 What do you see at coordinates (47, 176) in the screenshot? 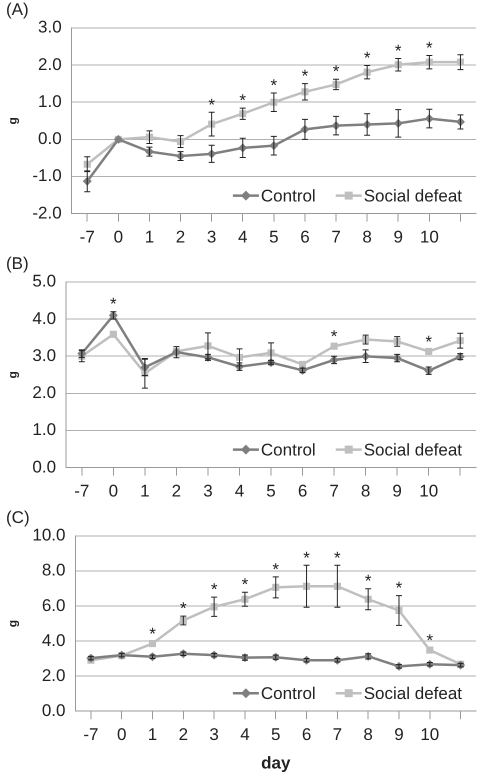
I see `y-tick-label: -1.0` at bounding box center [47, 176].